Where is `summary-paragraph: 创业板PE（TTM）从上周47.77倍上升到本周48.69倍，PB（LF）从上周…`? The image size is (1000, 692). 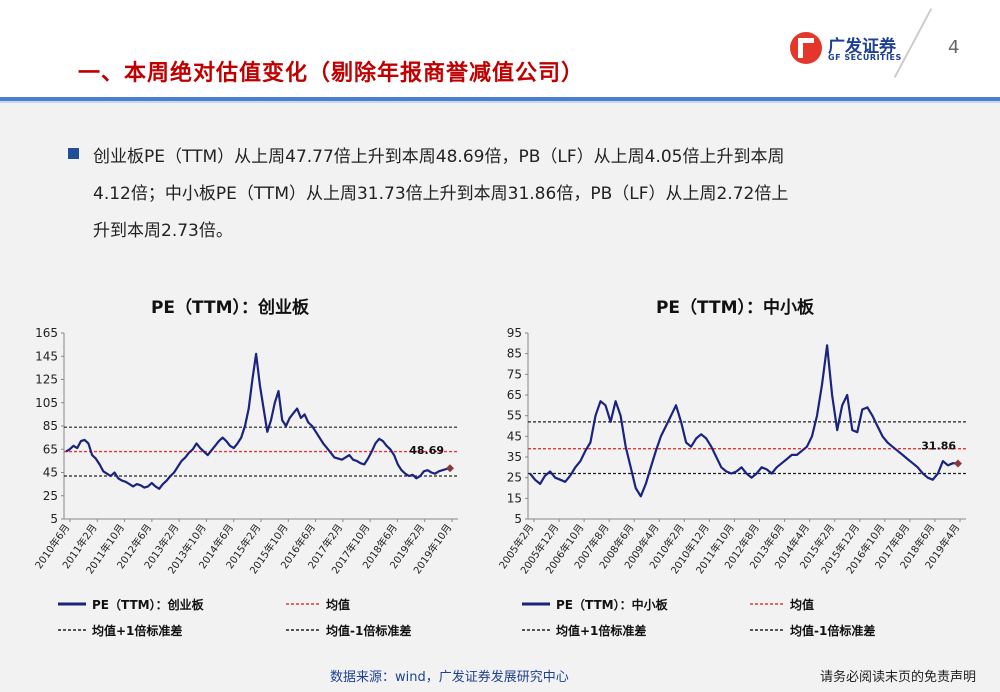
summary-paragraph: 创业板PE（TTM）从上周47.77倍上升到本周48.69倍，PB（LF）从上周… is located at coordinates (508, 194).